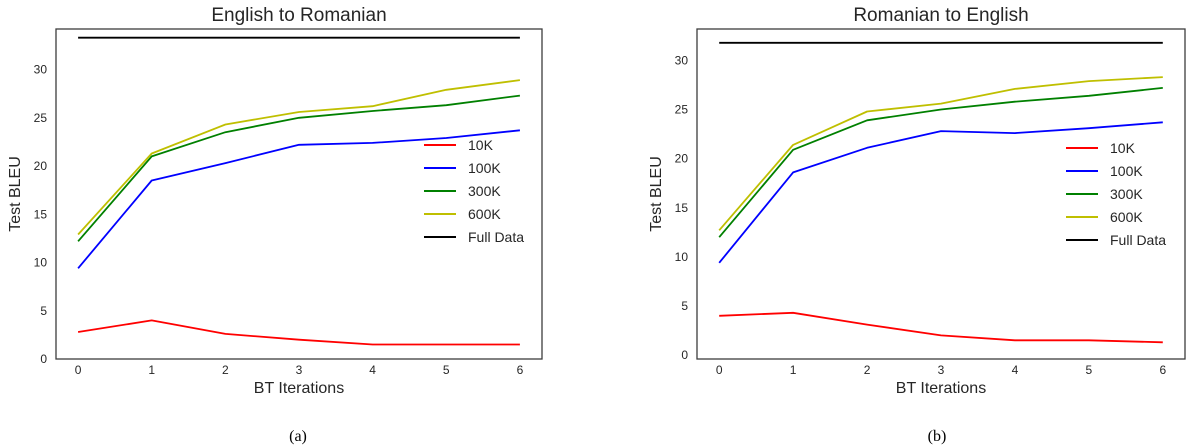 The width and height of the screenshot is (1187, 445). What do you see at coordinates (298, 436) in the screenshot?
I see `subfigure-caption: (a)` at bounding box center [298, 436].